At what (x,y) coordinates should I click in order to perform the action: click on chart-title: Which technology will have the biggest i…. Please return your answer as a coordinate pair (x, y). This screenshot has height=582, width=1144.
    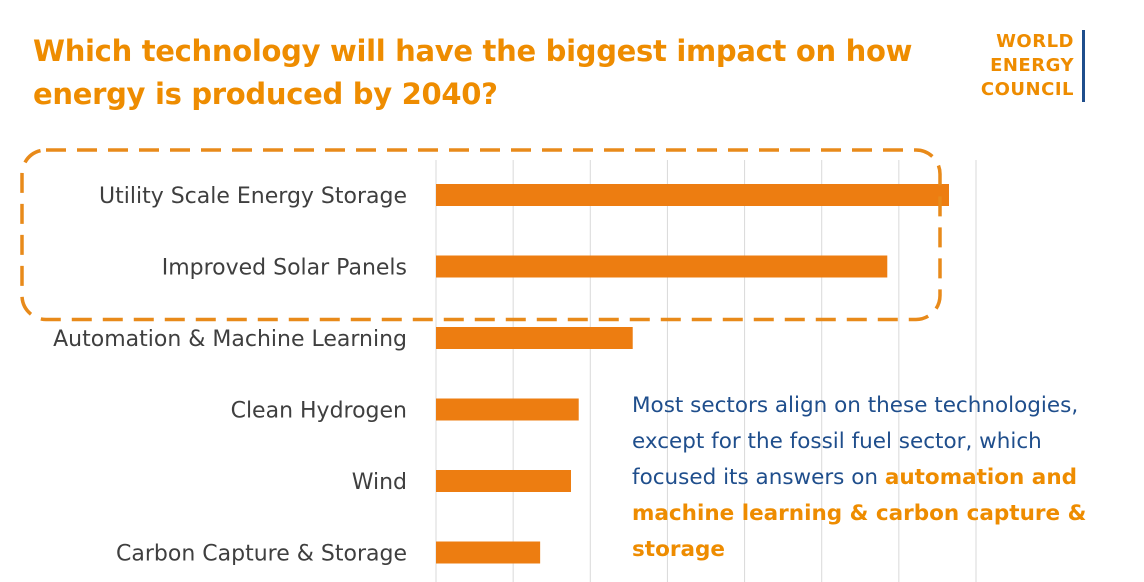
    Looking at the image, I should click on (473, 72).